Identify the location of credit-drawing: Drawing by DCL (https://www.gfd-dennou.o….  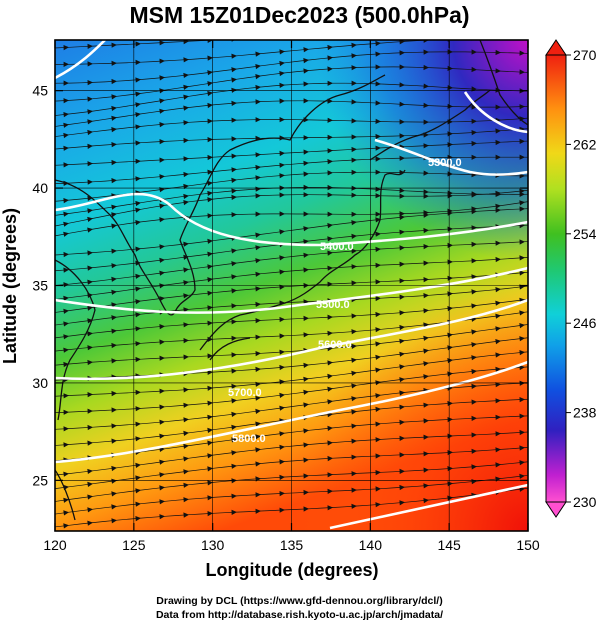
(299, 601).